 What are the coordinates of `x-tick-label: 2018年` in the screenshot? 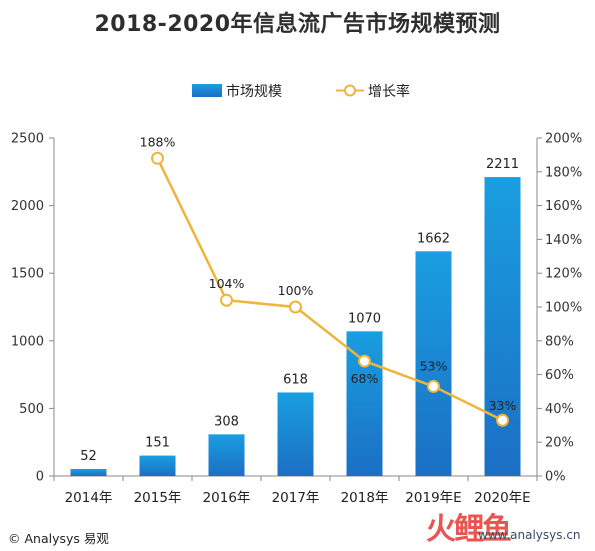 It's located at (365, 498).